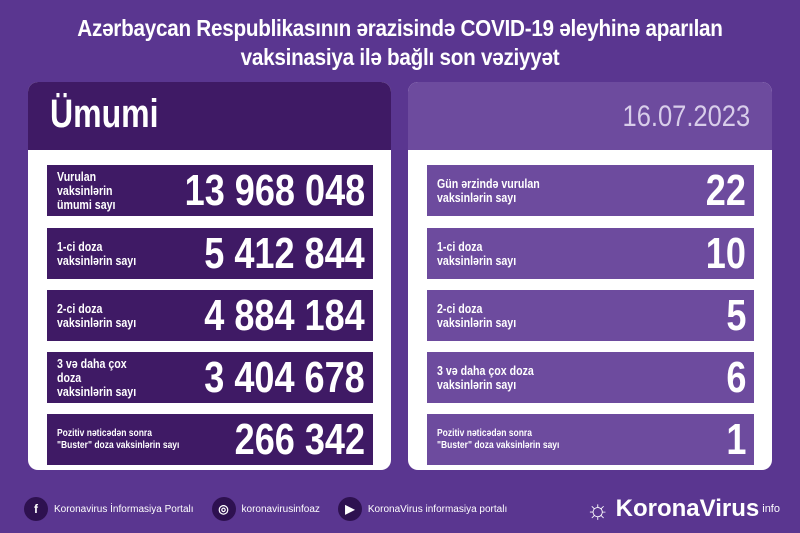 This screenshot has width=800, height=533. Describe the element at coordinates (86, 190) in the screenshot. I see `stat-label: Vurulan vaksinlərin ümumi sayı` at that location.